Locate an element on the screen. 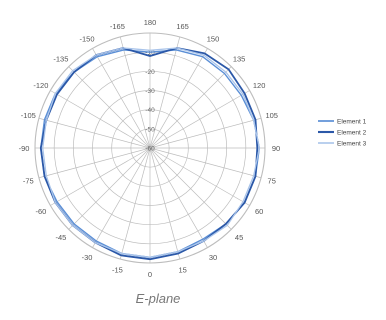 The height and width of the screenshot is (320, 386). angle-tick-label: -135 is located at coordinates (60, 59).